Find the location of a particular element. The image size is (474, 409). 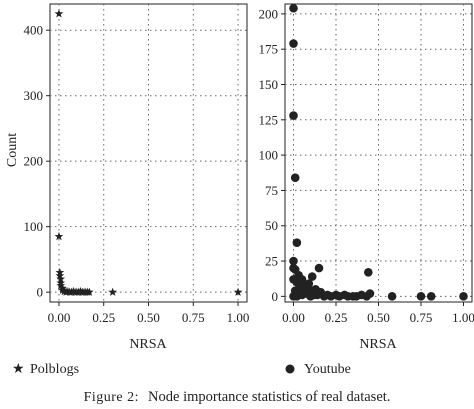

y-tick-label: 150 is located at coordinates (269, 84).